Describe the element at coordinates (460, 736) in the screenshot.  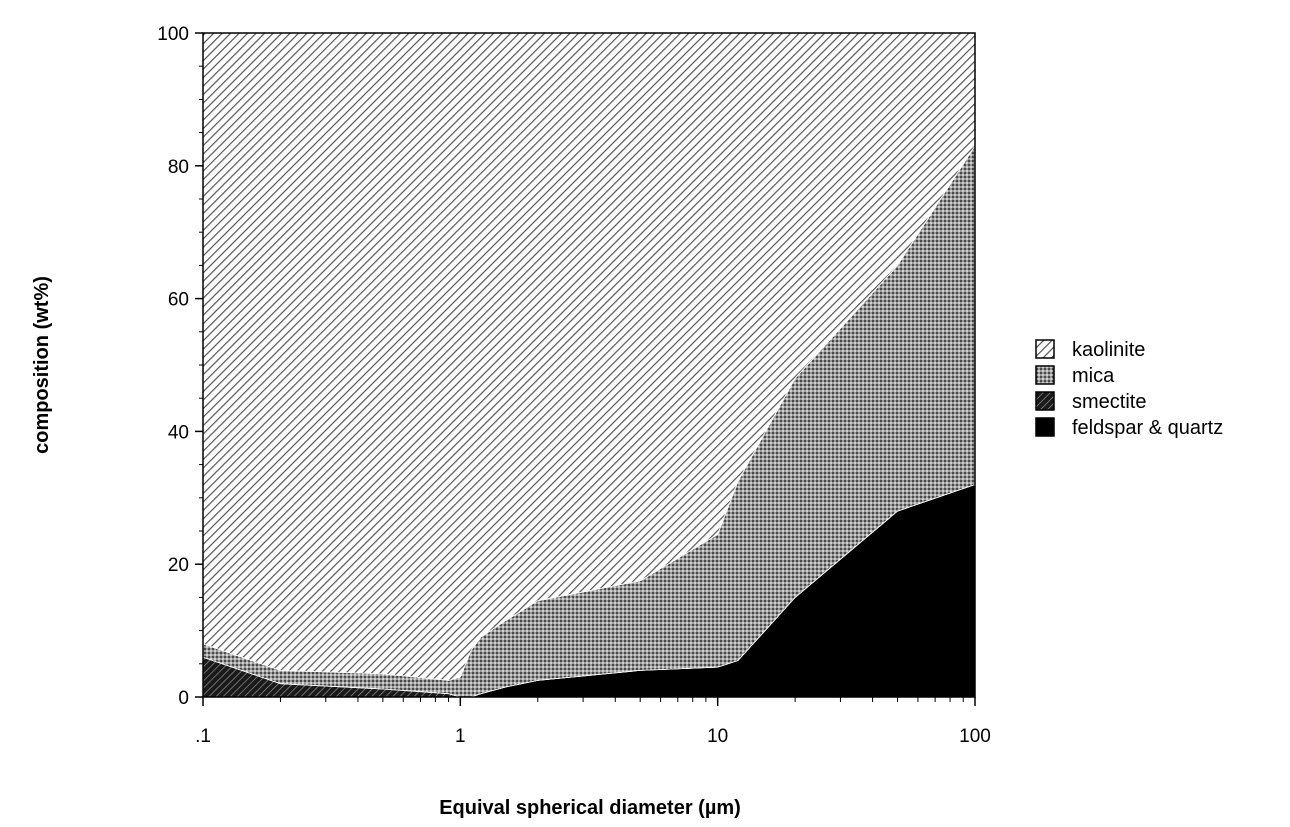
I see `x-tick-label: 1` at that location.